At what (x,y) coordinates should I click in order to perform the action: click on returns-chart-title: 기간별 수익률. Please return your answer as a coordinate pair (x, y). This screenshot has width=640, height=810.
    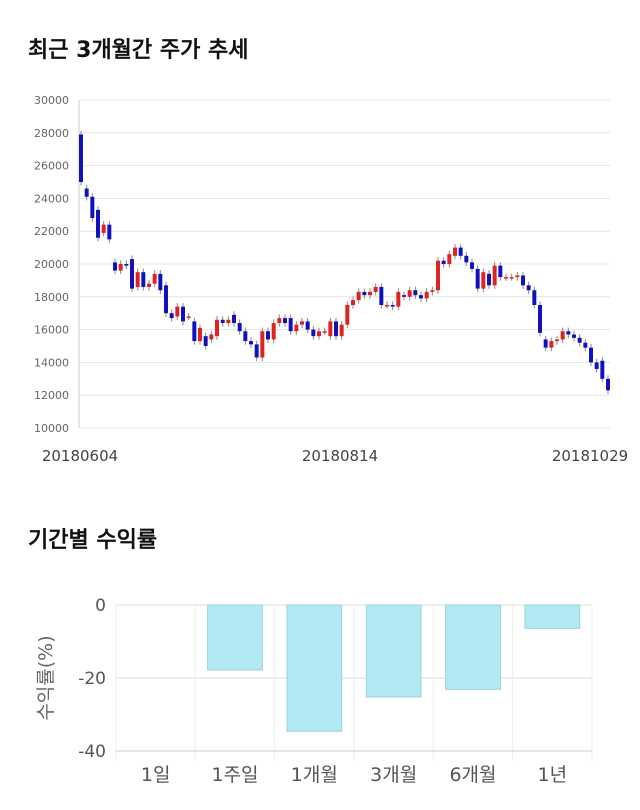
    Looking at the image, I should click on (93, 540).